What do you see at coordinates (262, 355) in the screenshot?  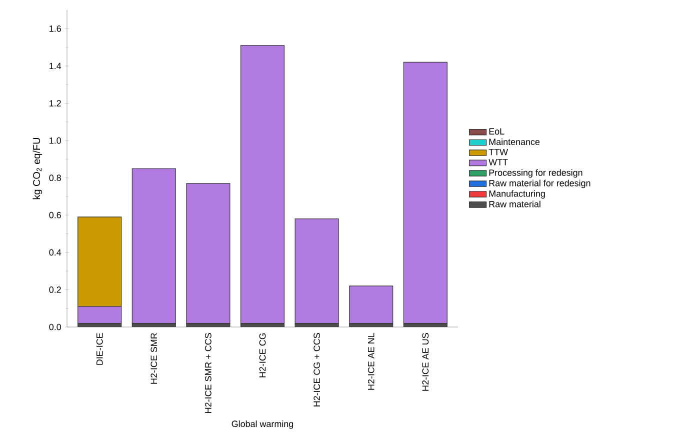 I see `x-tick-label: H2-ICE CG` at bounding box center [262, 355].